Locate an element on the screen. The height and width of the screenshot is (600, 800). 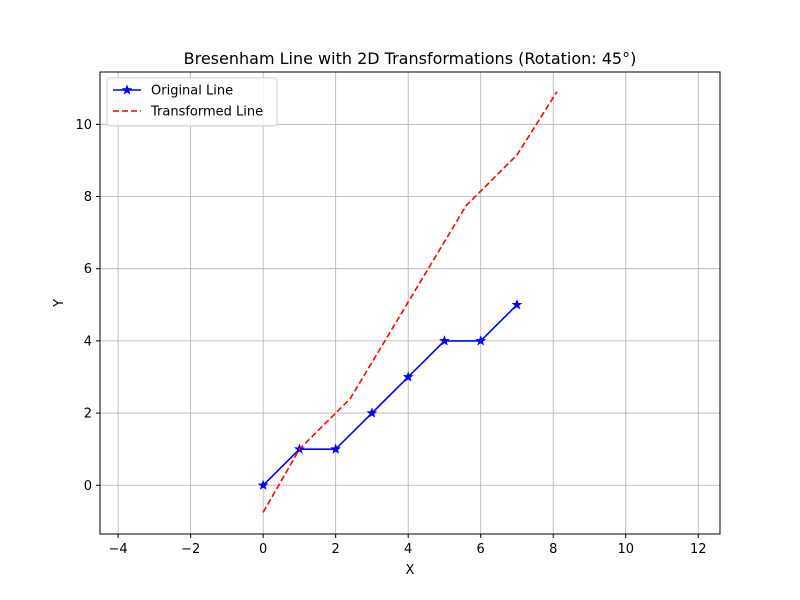
x-tick-label: −4 is located at coordinates (118, 549).